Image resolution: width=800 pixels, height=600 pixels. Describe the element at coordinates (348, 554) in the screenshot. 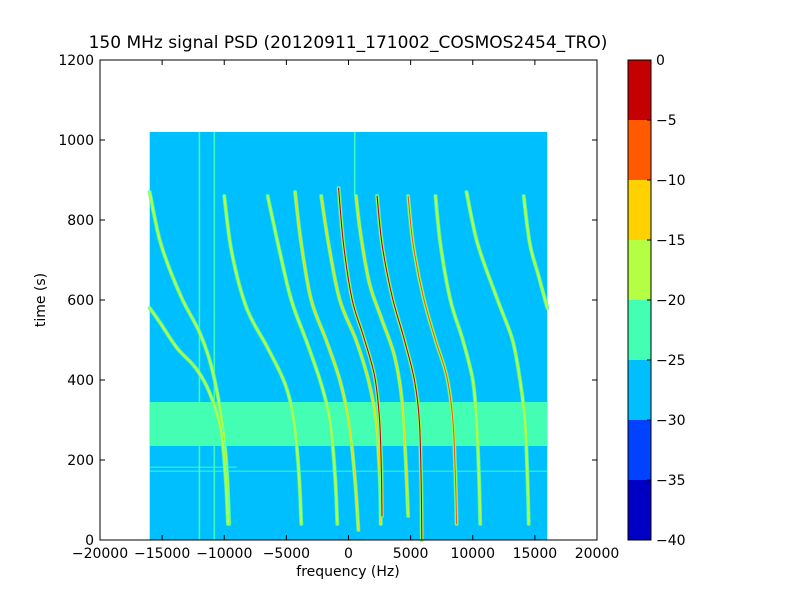

I see `x-tick-label: 0` at that location.